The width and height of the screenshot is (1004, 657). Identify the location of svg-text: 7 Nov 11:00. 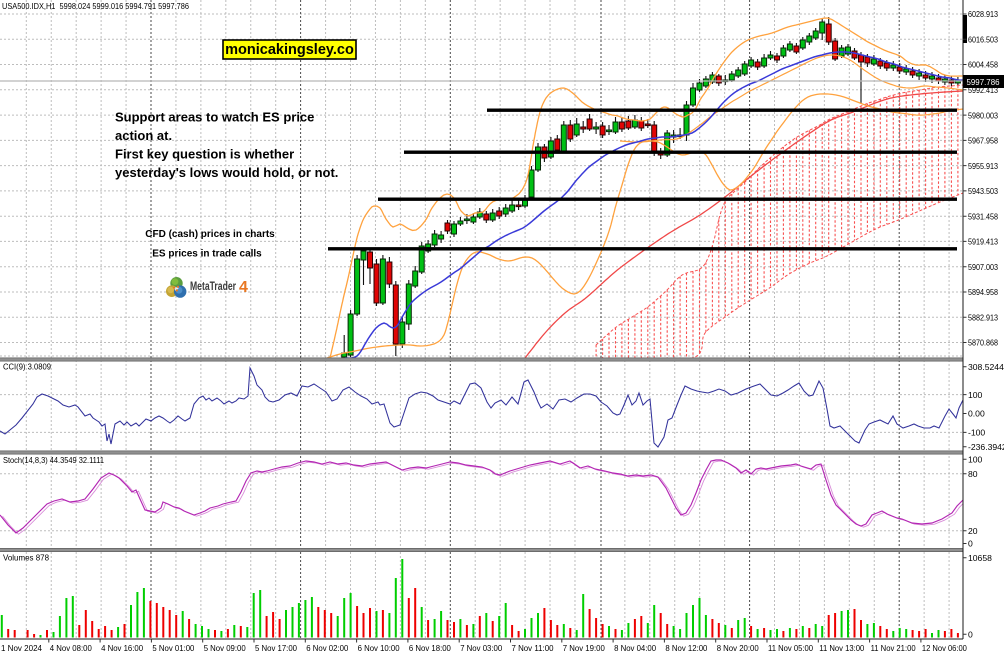
(533, 648).